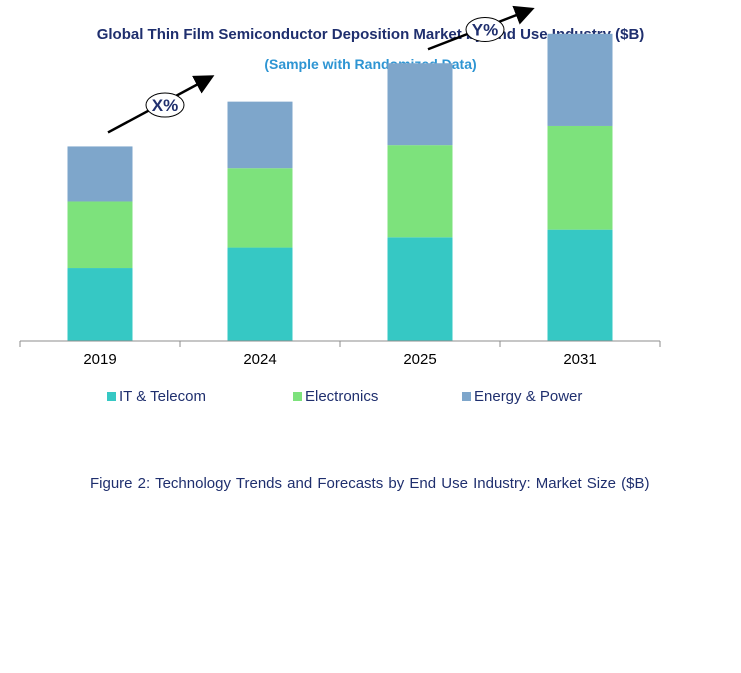  I want to click on growth-label-0: X%, so click(165, 105).